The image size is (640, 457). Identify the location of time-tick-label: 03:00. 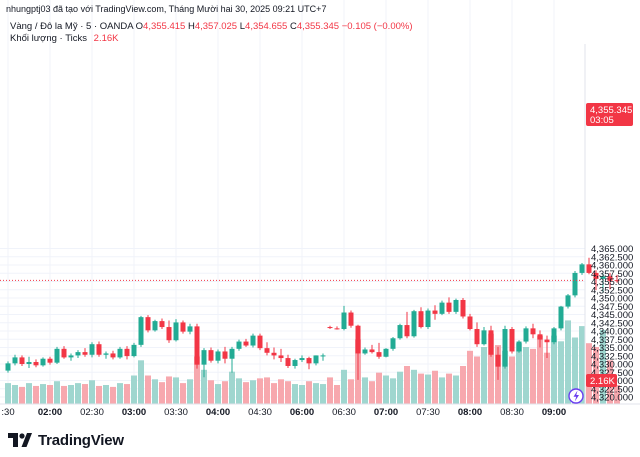
(134, 412).